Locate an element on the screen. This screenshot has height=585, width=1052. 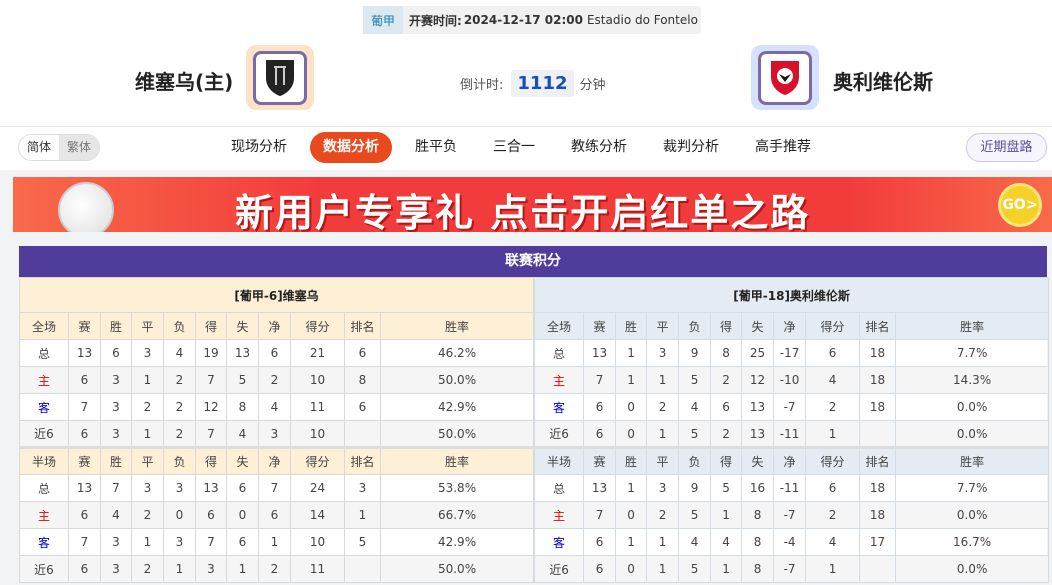
league-tag: 葡甲 is located at coordinates (383, 20).